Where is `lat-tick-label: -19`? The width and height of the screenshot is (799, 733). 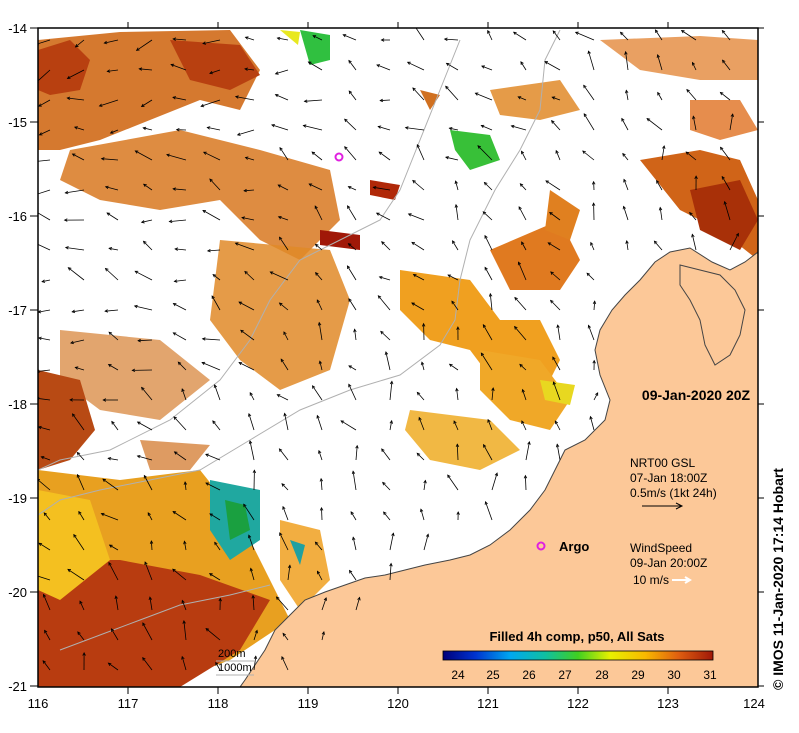 lat-tick-label: -19 is located at coordinates (17, 498).